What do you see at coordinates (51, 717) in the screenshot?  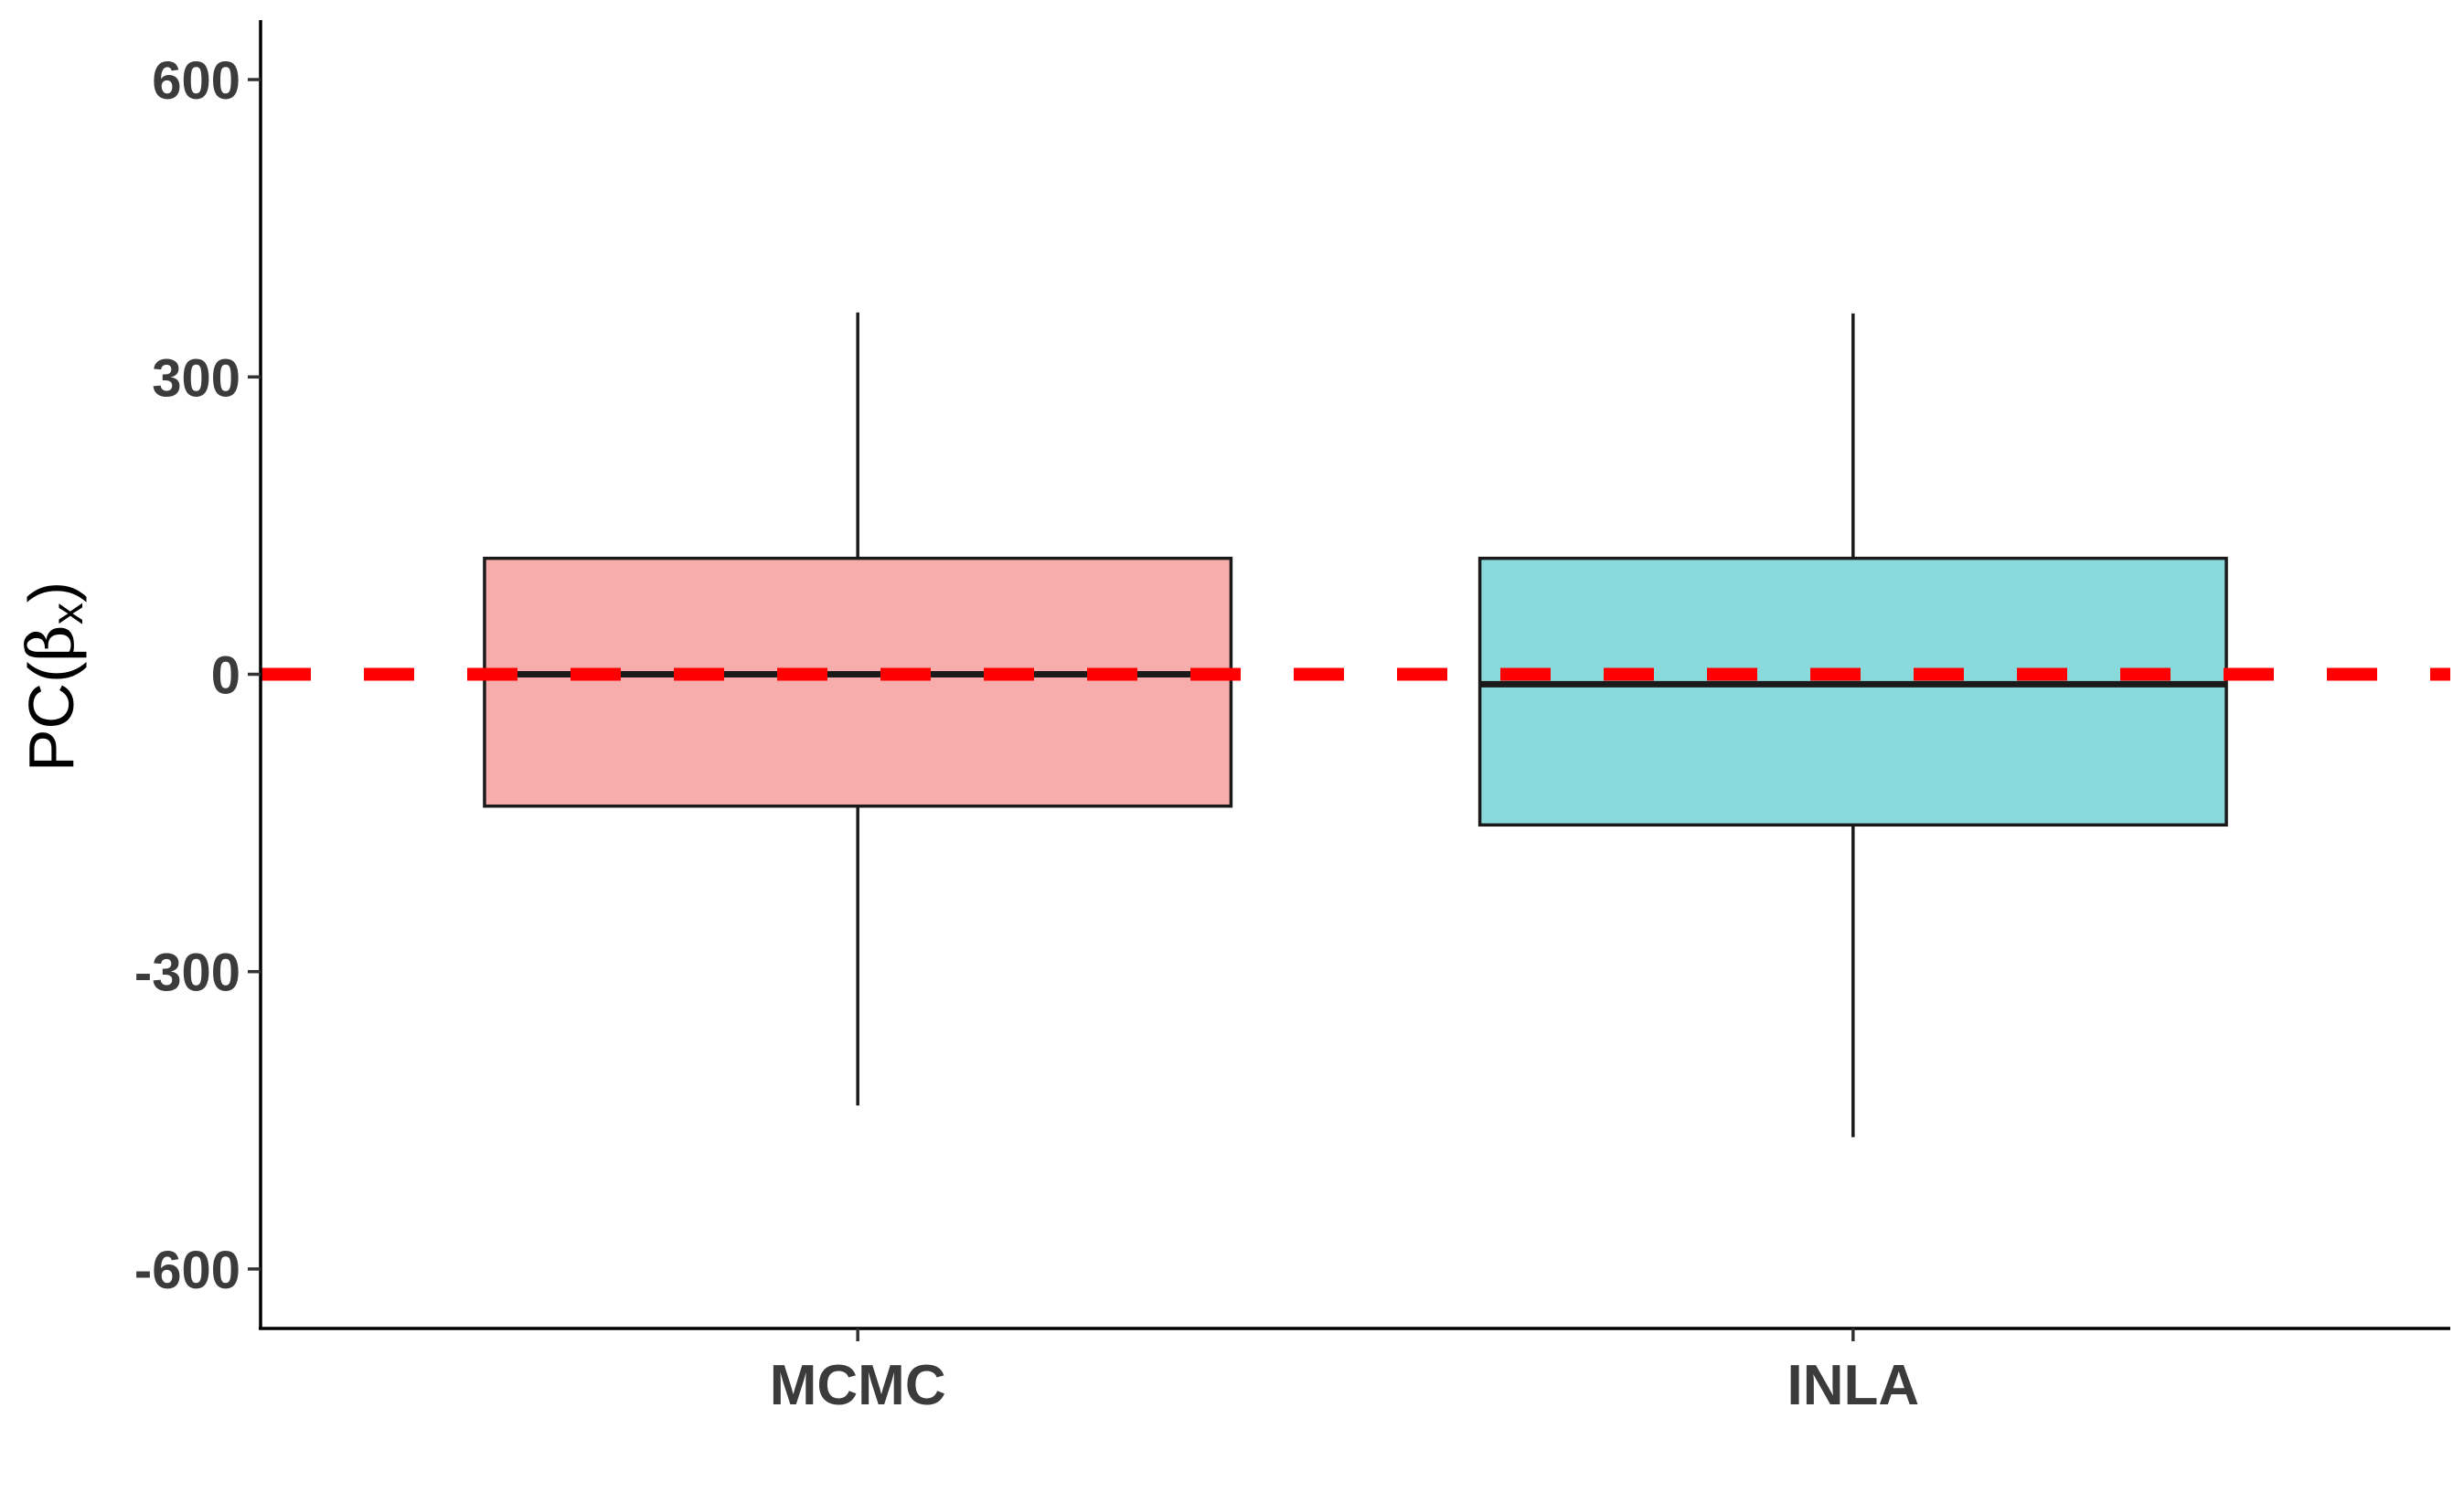 I see `y-axis-title-main: PC(` at bounding box center [51, 717].